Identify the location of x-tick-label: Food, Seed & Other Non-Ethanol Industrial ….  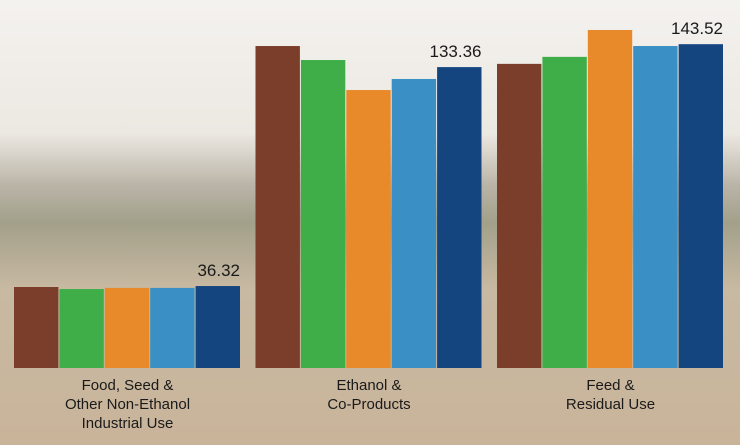
(127, 404).